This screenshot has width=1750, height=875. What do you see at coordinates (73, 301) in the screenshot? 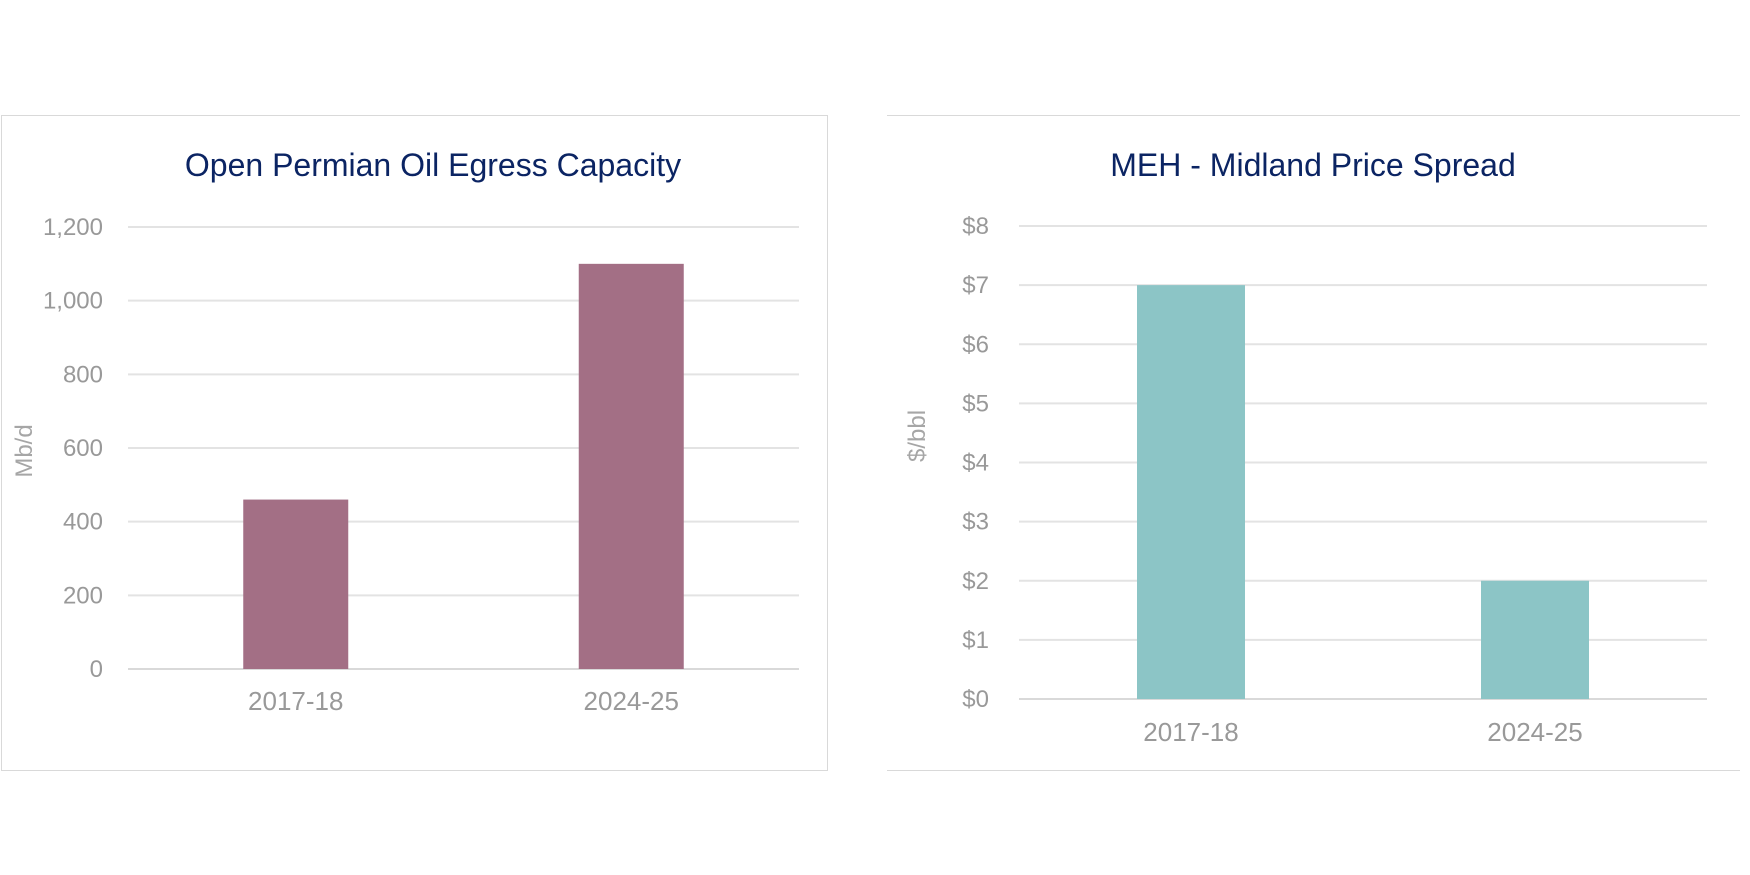
I see `y-tick-label: 1,000` at bounding box center [73, 301].